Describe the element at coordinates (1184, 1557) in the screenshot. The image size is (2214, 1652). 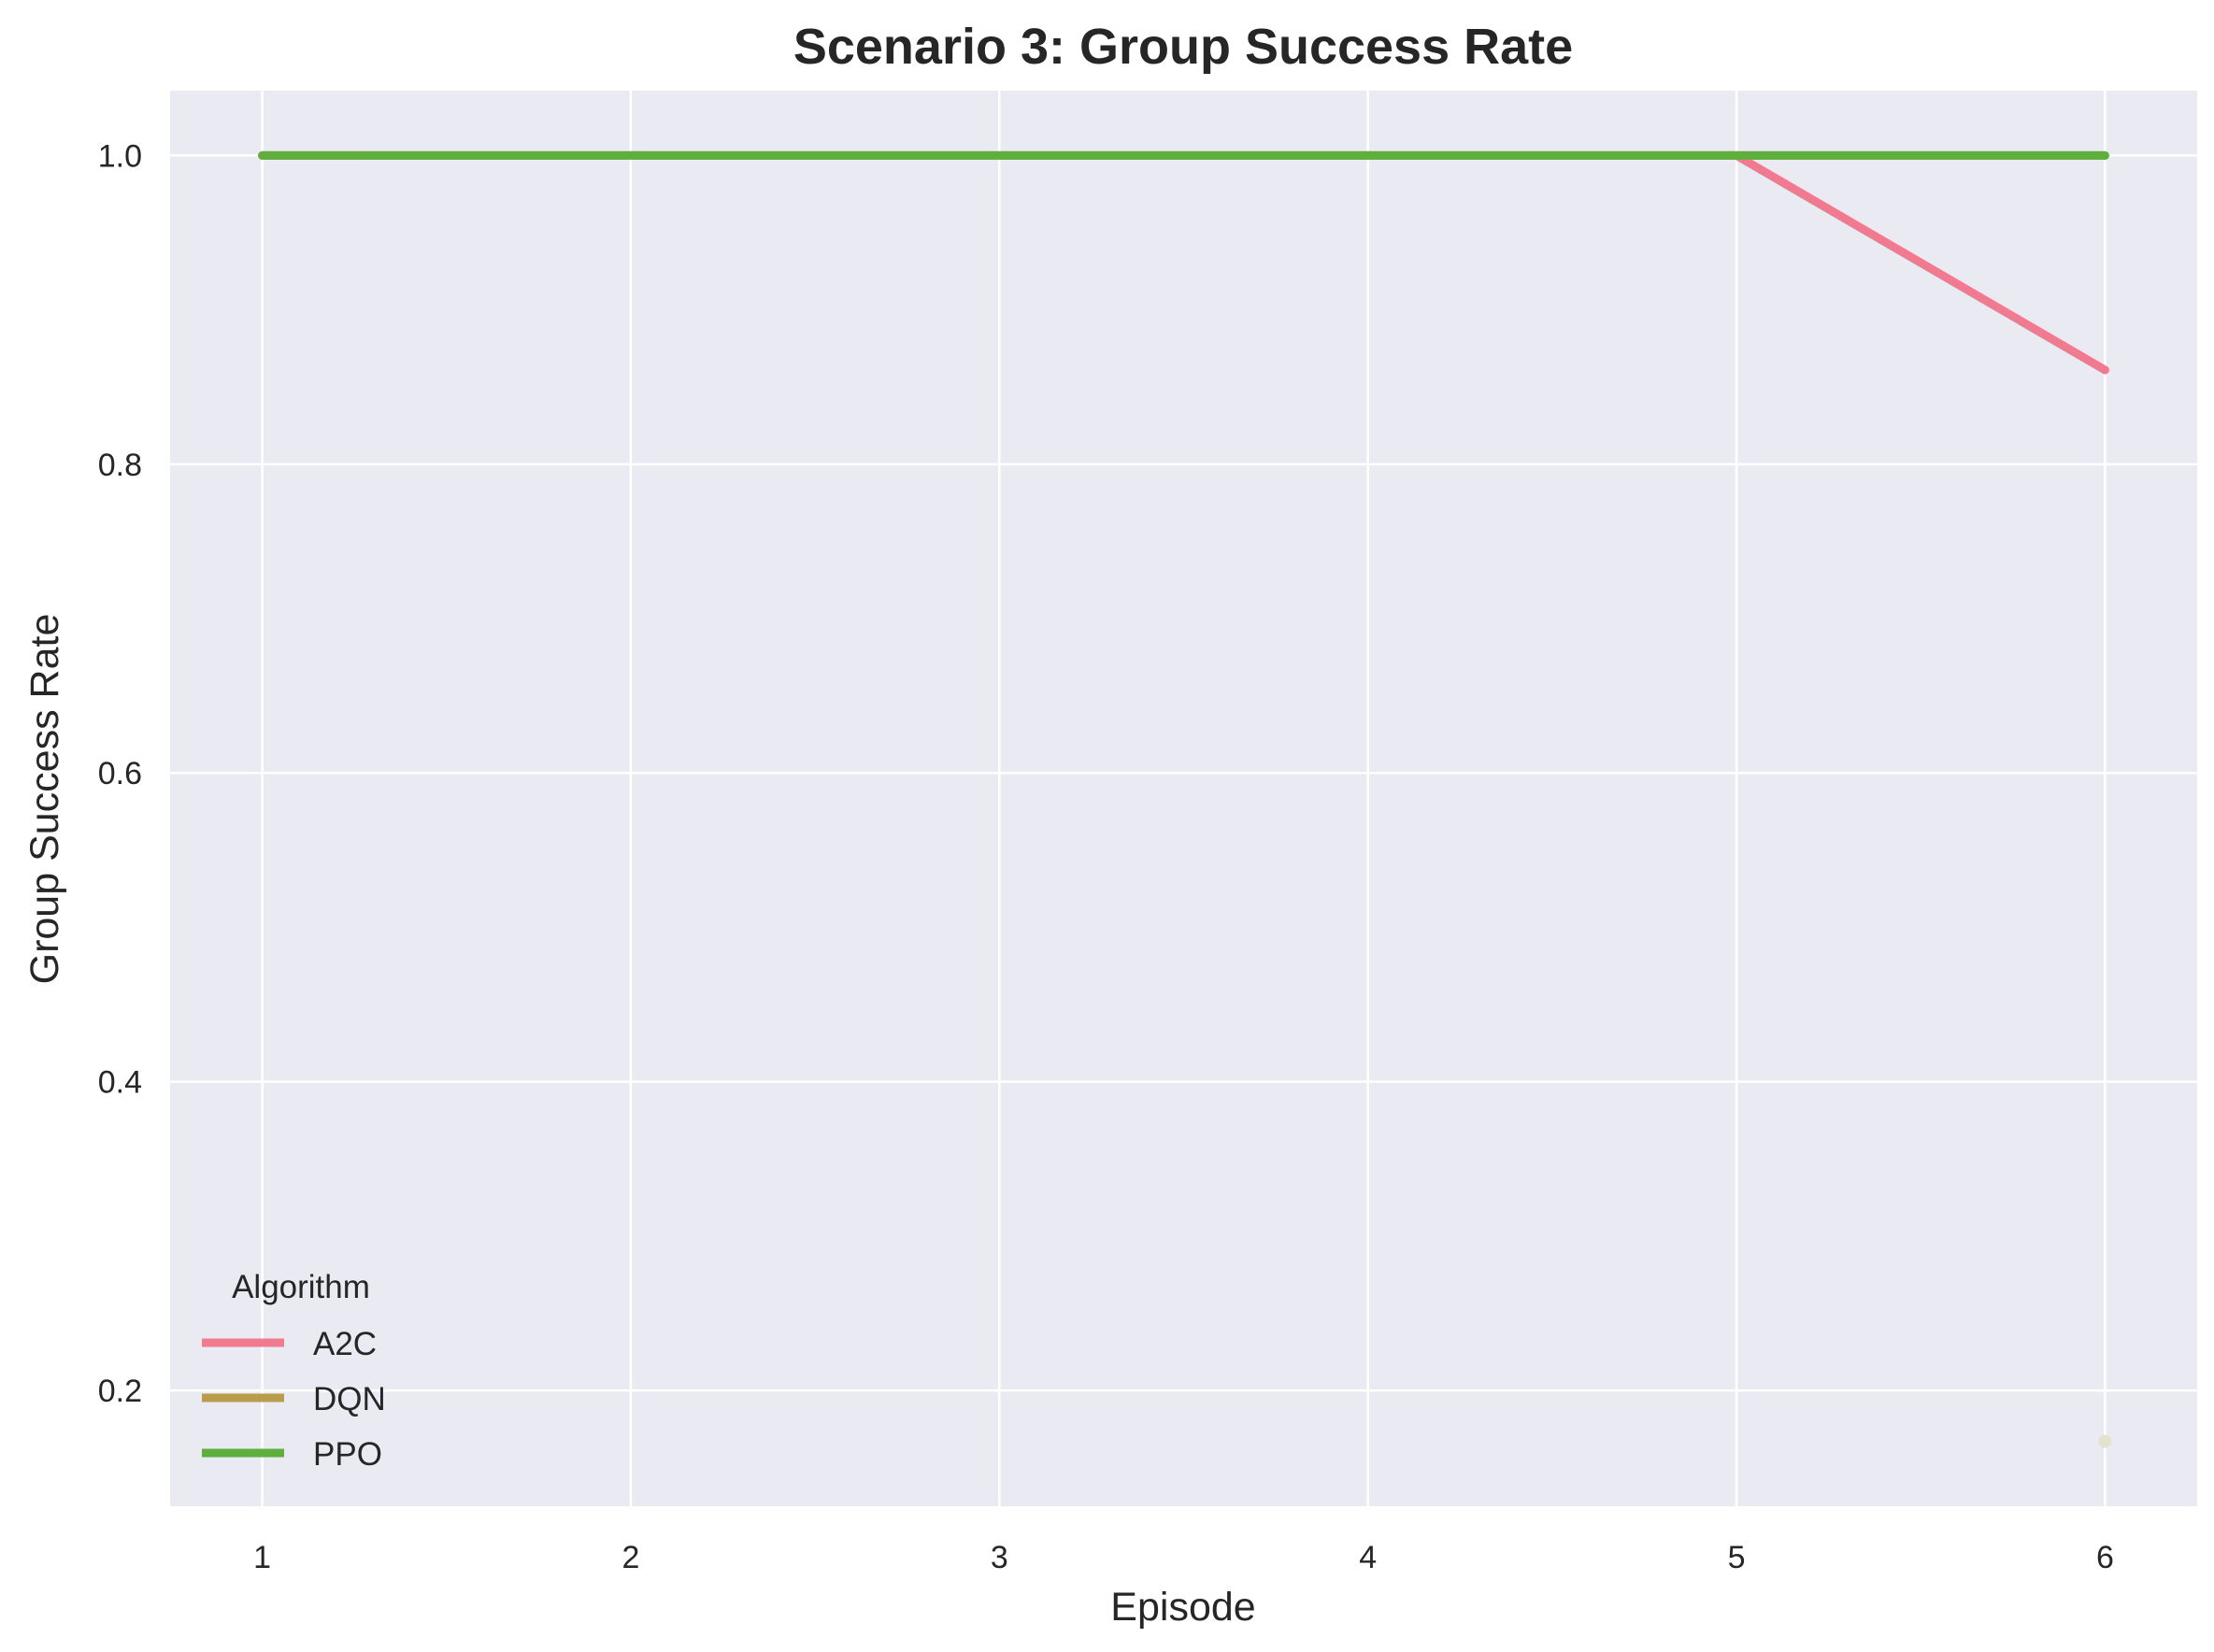
I see `x-tick-labels: 1 2 3 4 5 6` at that location.